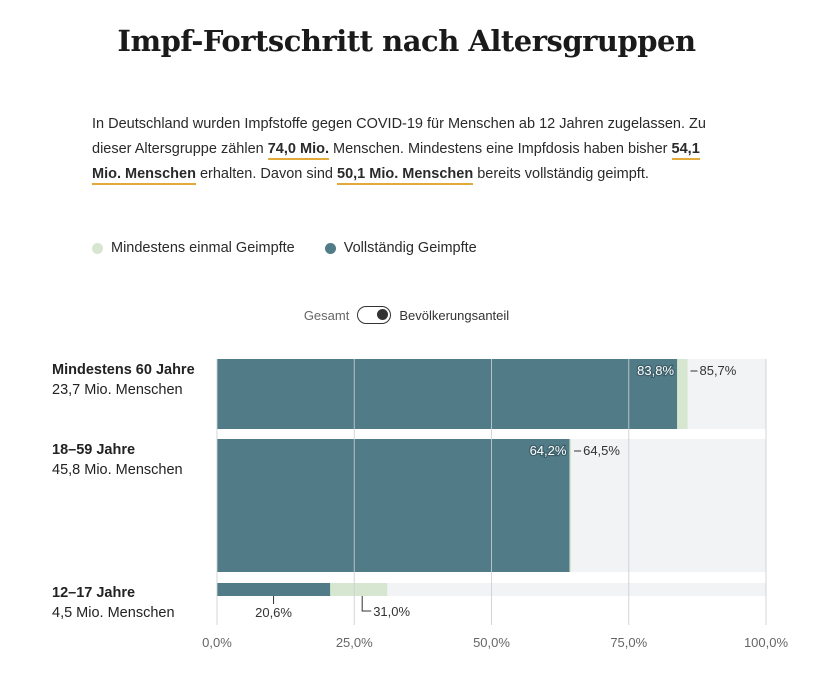 The width and height of the screenshot is (813, 675). Describe the element at coordinates (406, 41) in the screenshot. I see `page-title: Impf-Fortschritt nach Altersgruppen` at that location.